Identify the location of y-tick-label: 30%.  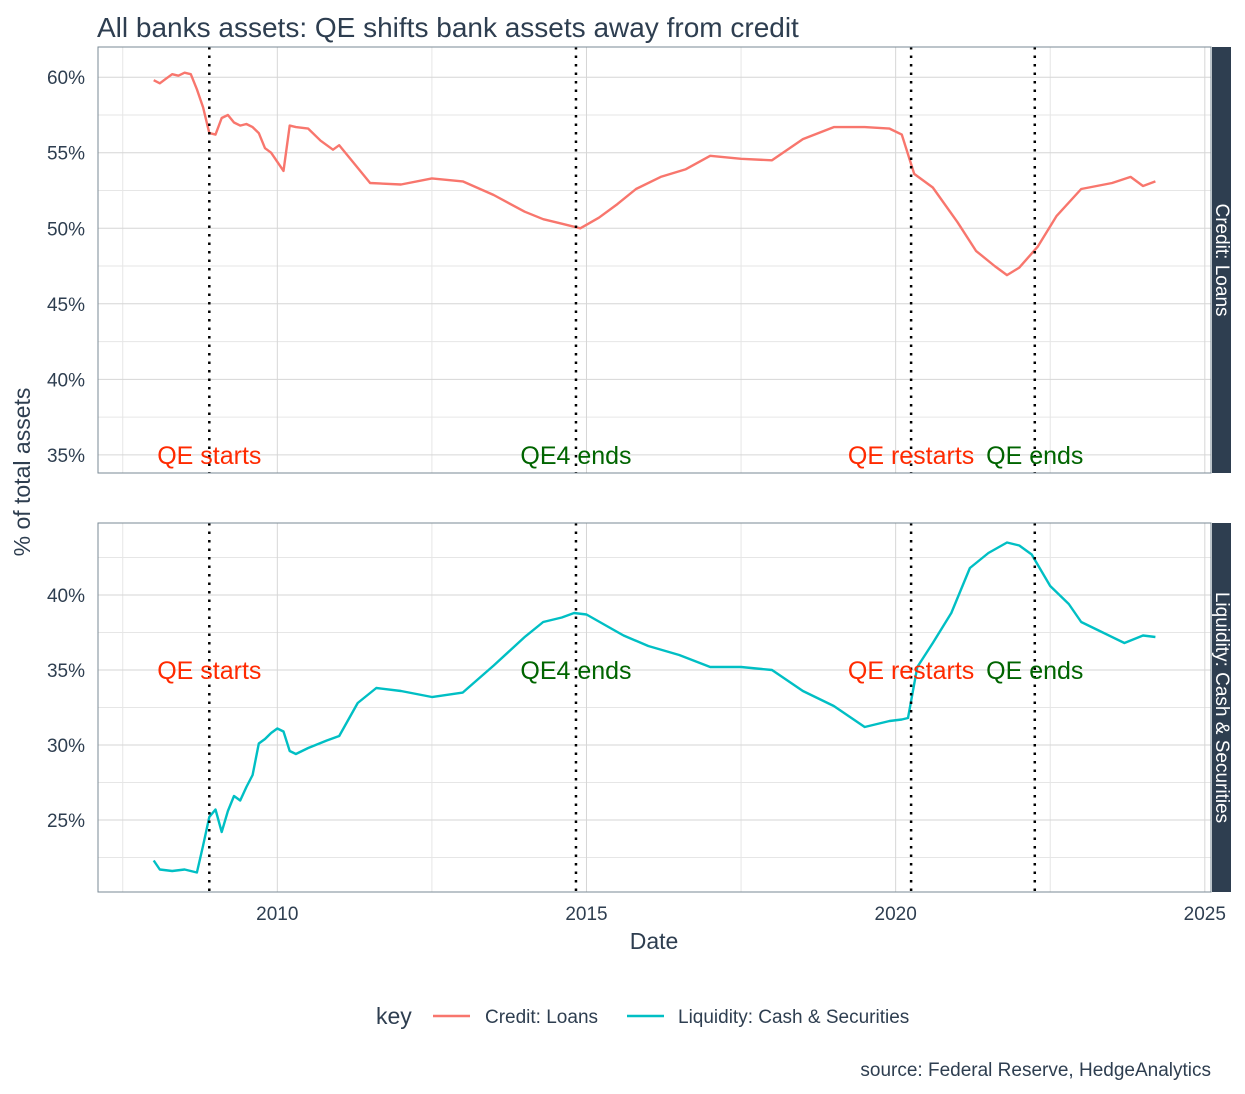
(66, 746).